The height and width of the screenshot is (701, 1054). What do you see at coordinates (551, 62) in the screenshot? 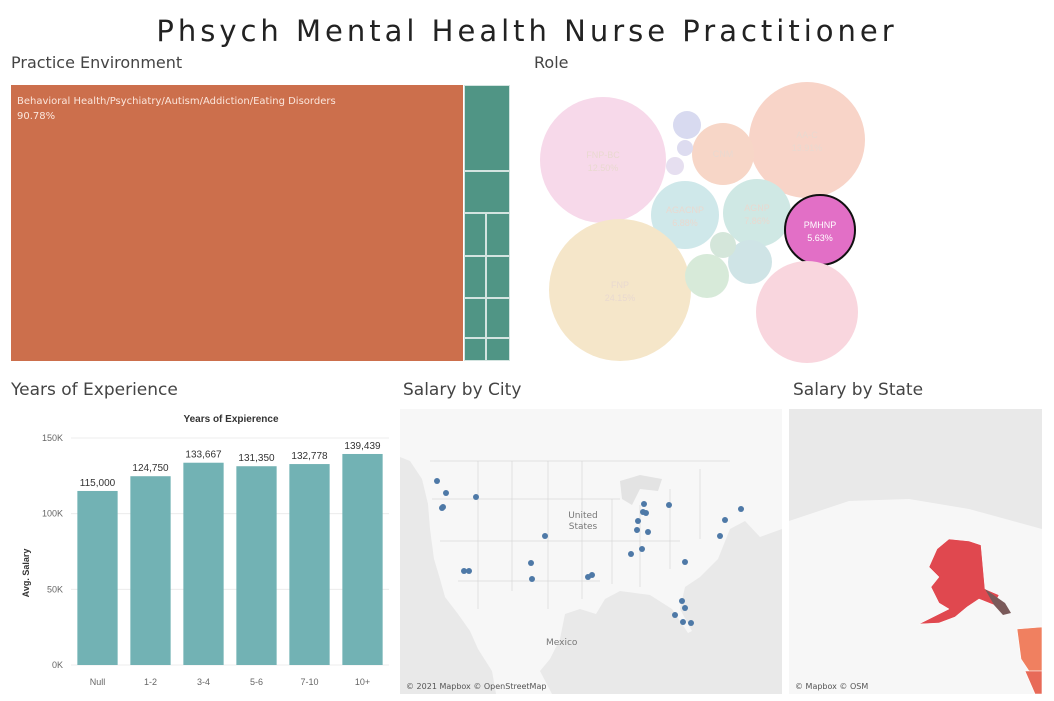
I see `role-title: Role` at bounding box center [551, 62].